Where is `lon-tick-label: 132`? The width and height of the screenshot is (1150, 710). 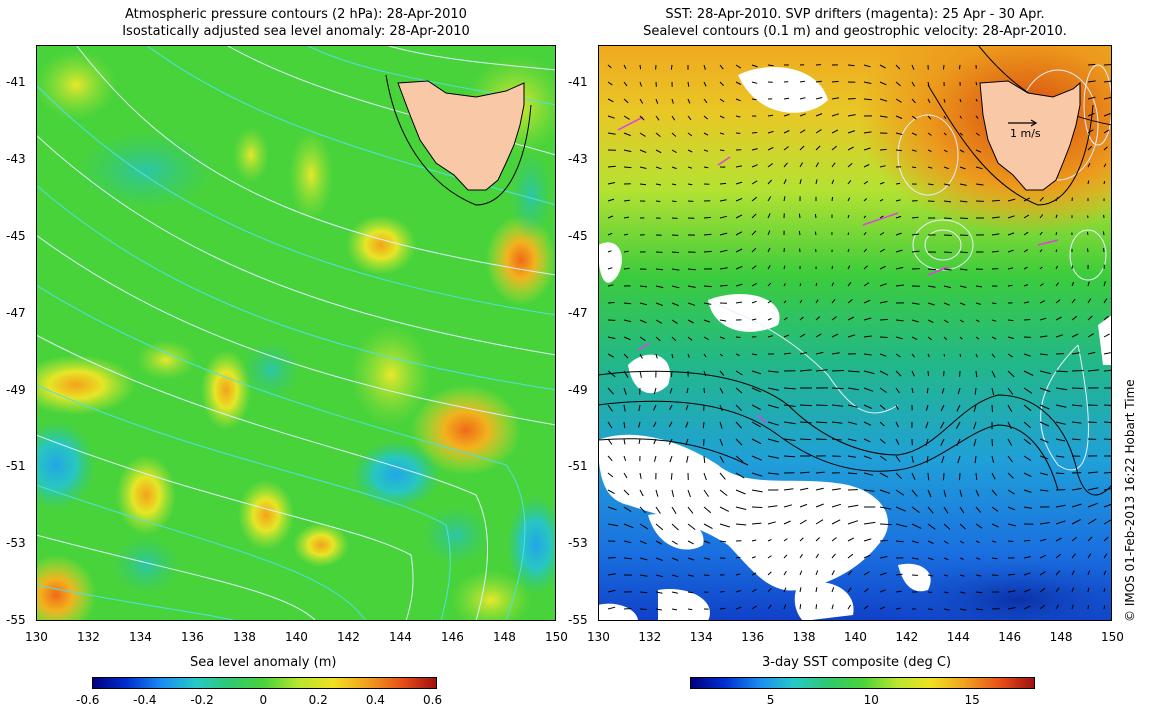
lon-tick-label: 132 is located at coordinates (650, 637).